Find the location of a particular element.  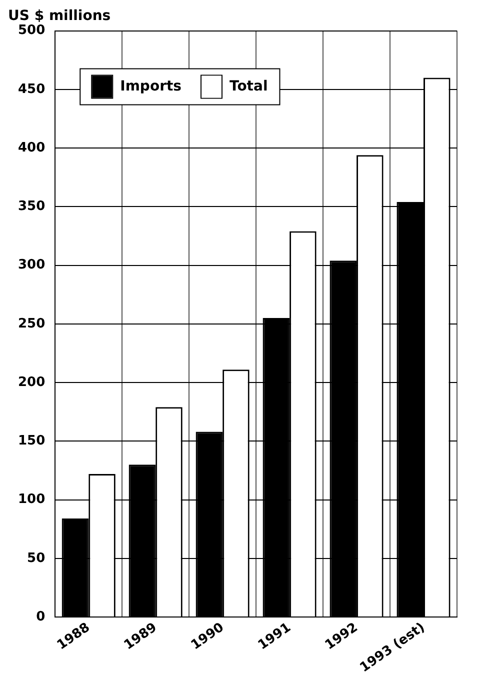

y-tick-label: 100 is located at coordinates (32, 500).